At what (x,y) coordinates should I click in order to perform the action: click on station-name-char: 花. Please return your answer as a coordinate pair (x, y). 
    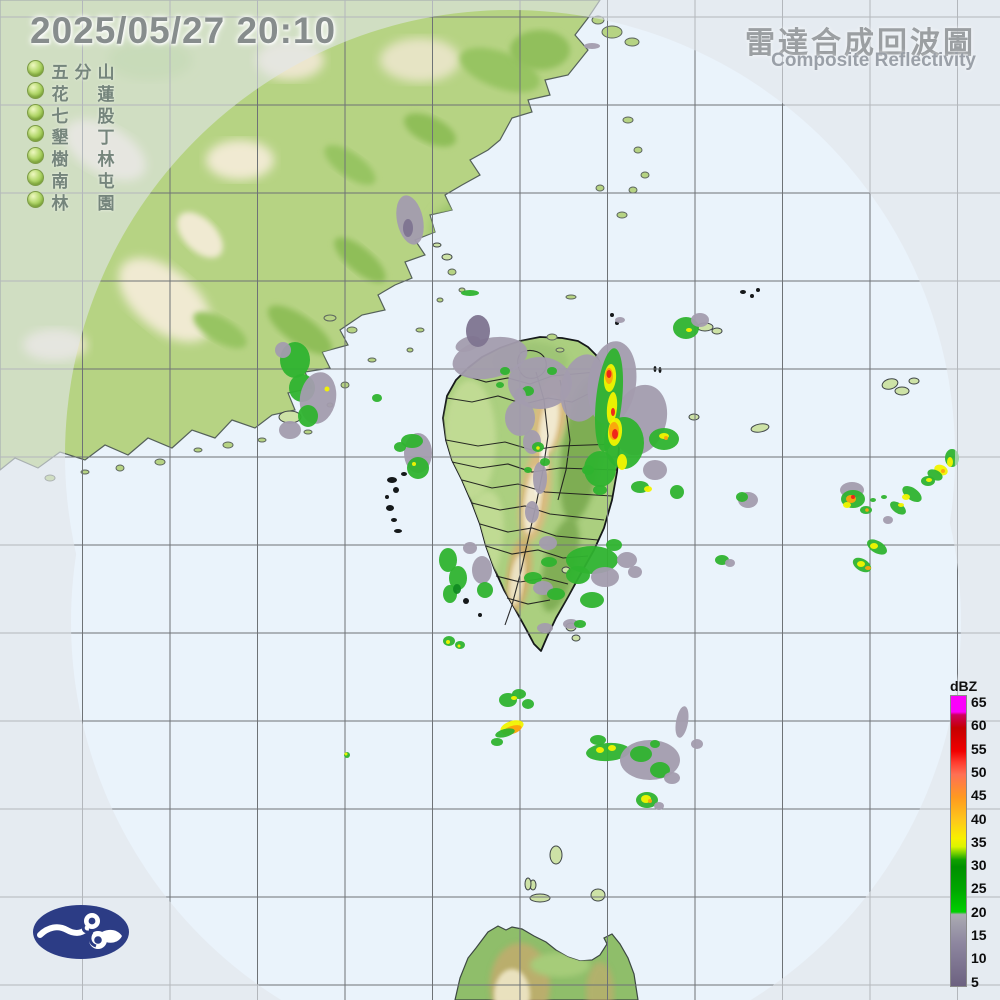
    Looking at the image, I should click on (60, 94).